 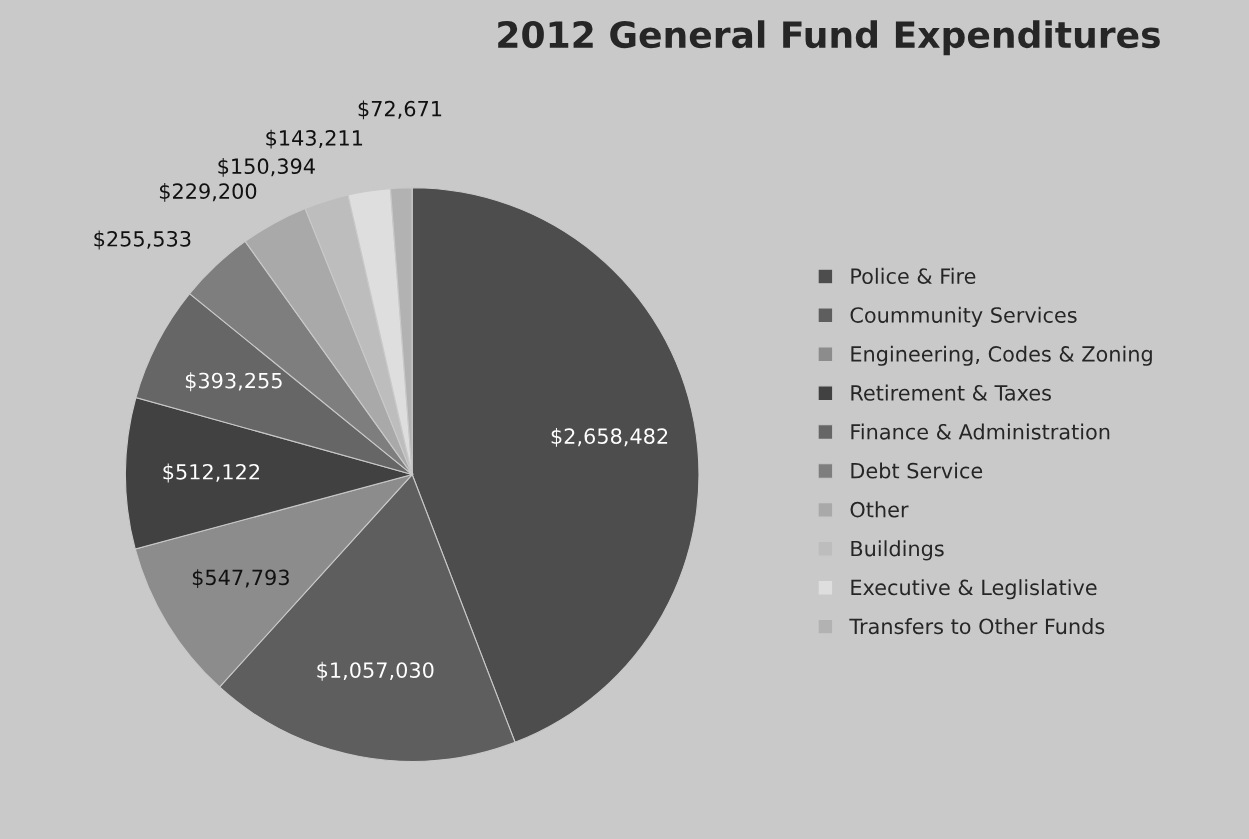 What do you see at coordinates (963, 316) in the screenshot?
I see `legend-label: Coummunity Services` at bounding box center [963, 316].